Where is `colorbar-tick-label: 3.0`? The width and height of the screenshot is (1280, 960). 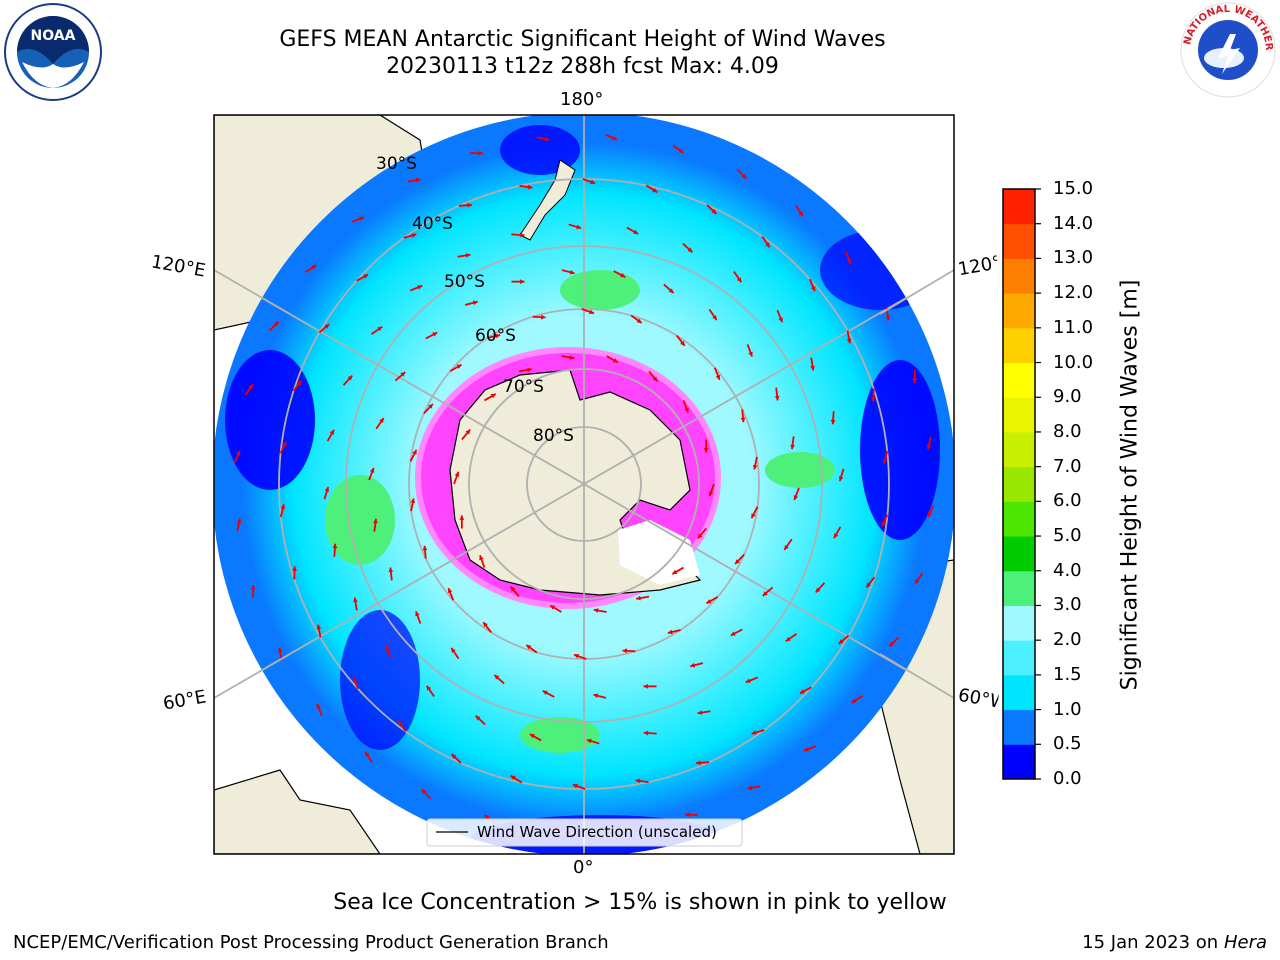
colorbar-tick-label: 3.0 is located at coordinates (1067, 605).